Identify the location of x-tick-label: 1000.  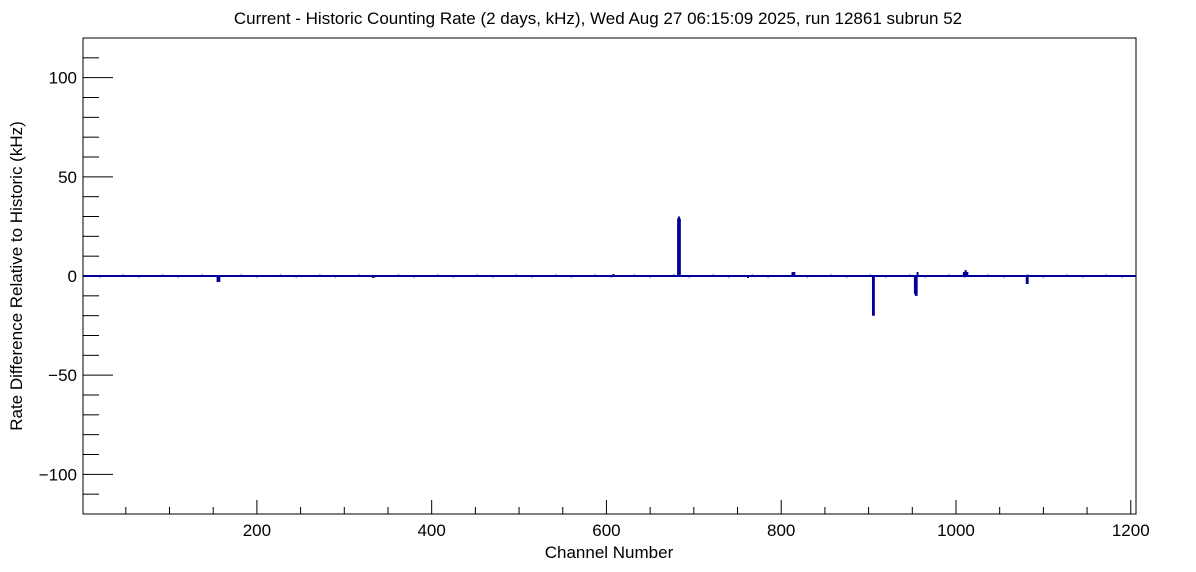
(956, 530).